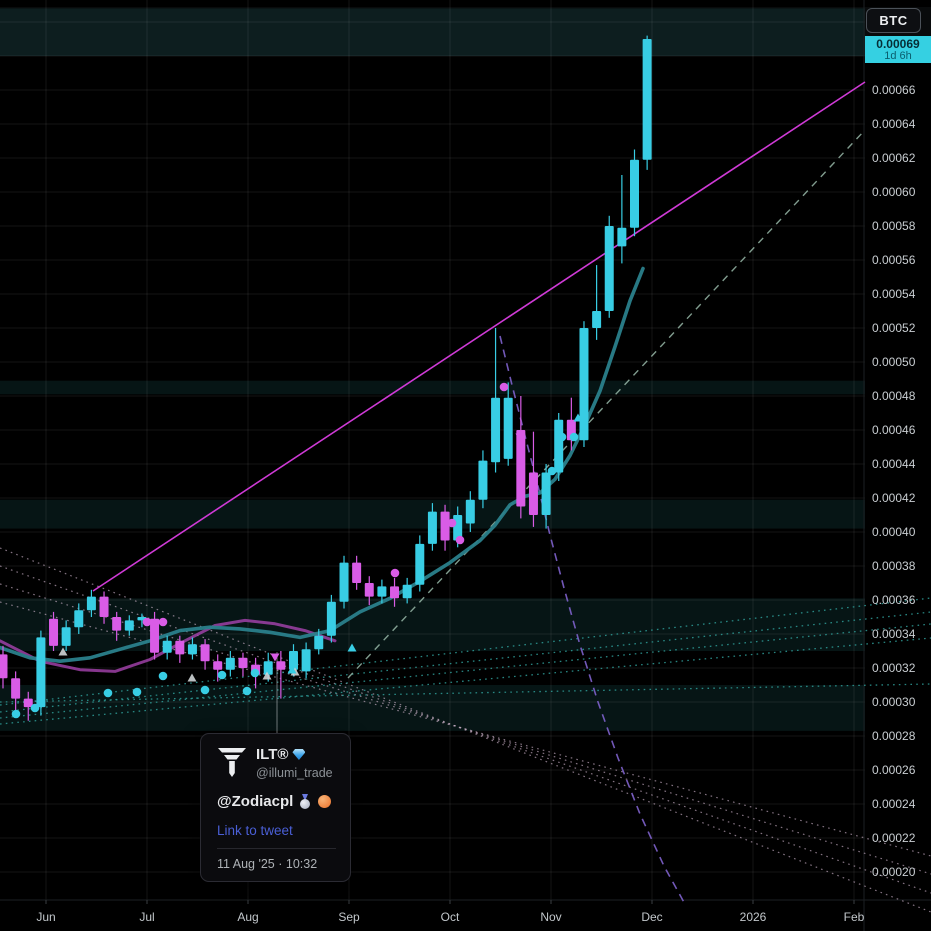 The height and width of the screenshot is (931, 931). What do you see at coordinates (894, 192) in the screenshot?
I see `price-tick-label: 0.00060` at bounding box center [894, 192].